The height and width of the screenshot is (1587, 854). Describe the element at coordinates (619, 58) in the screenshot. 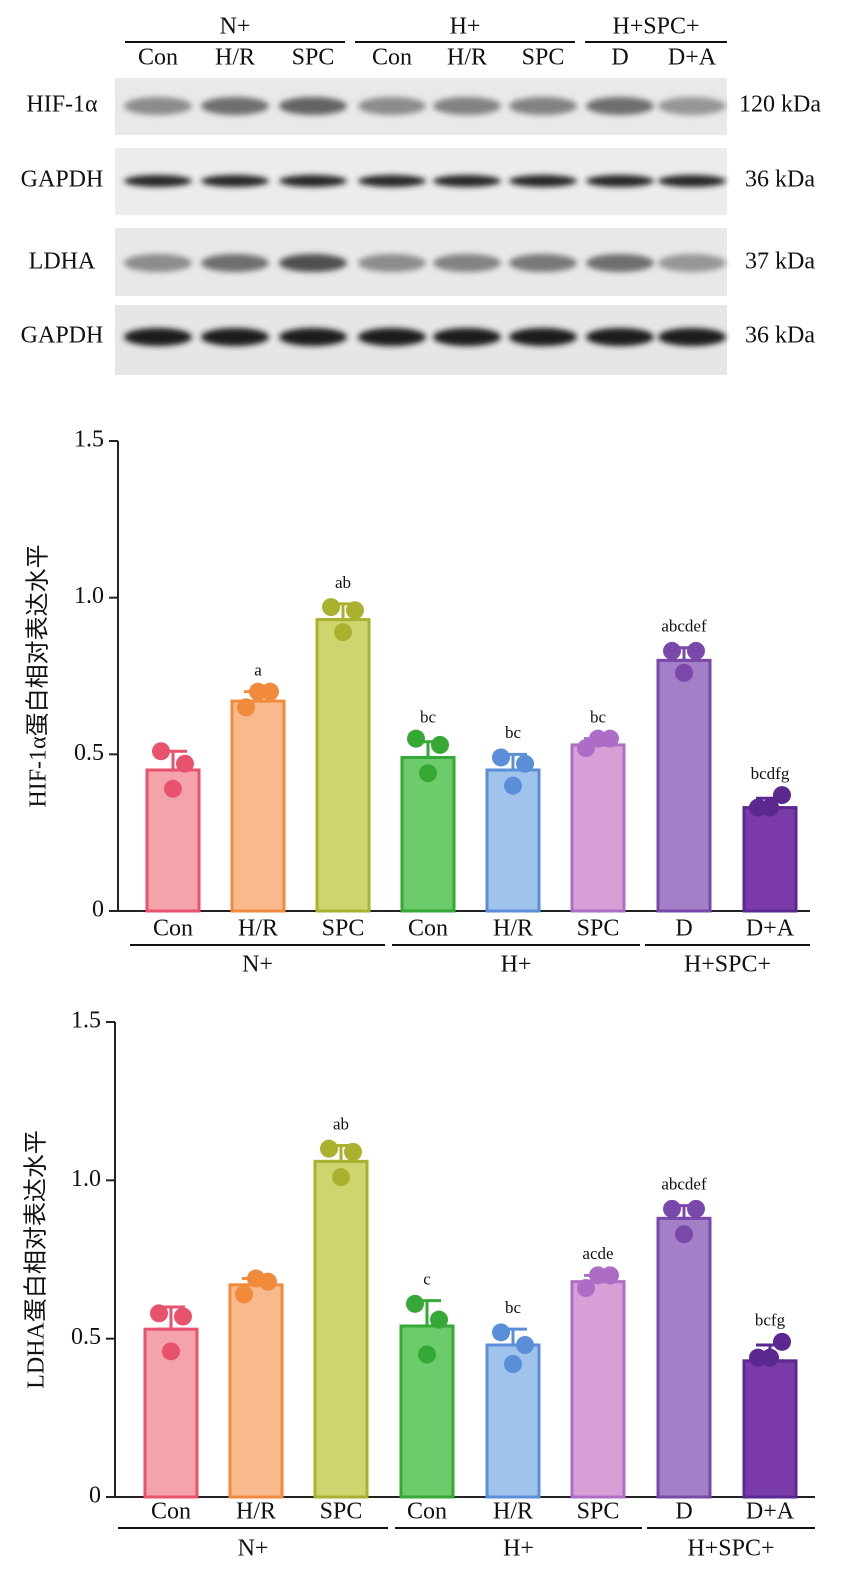

I see `lane-label: D` at that location.